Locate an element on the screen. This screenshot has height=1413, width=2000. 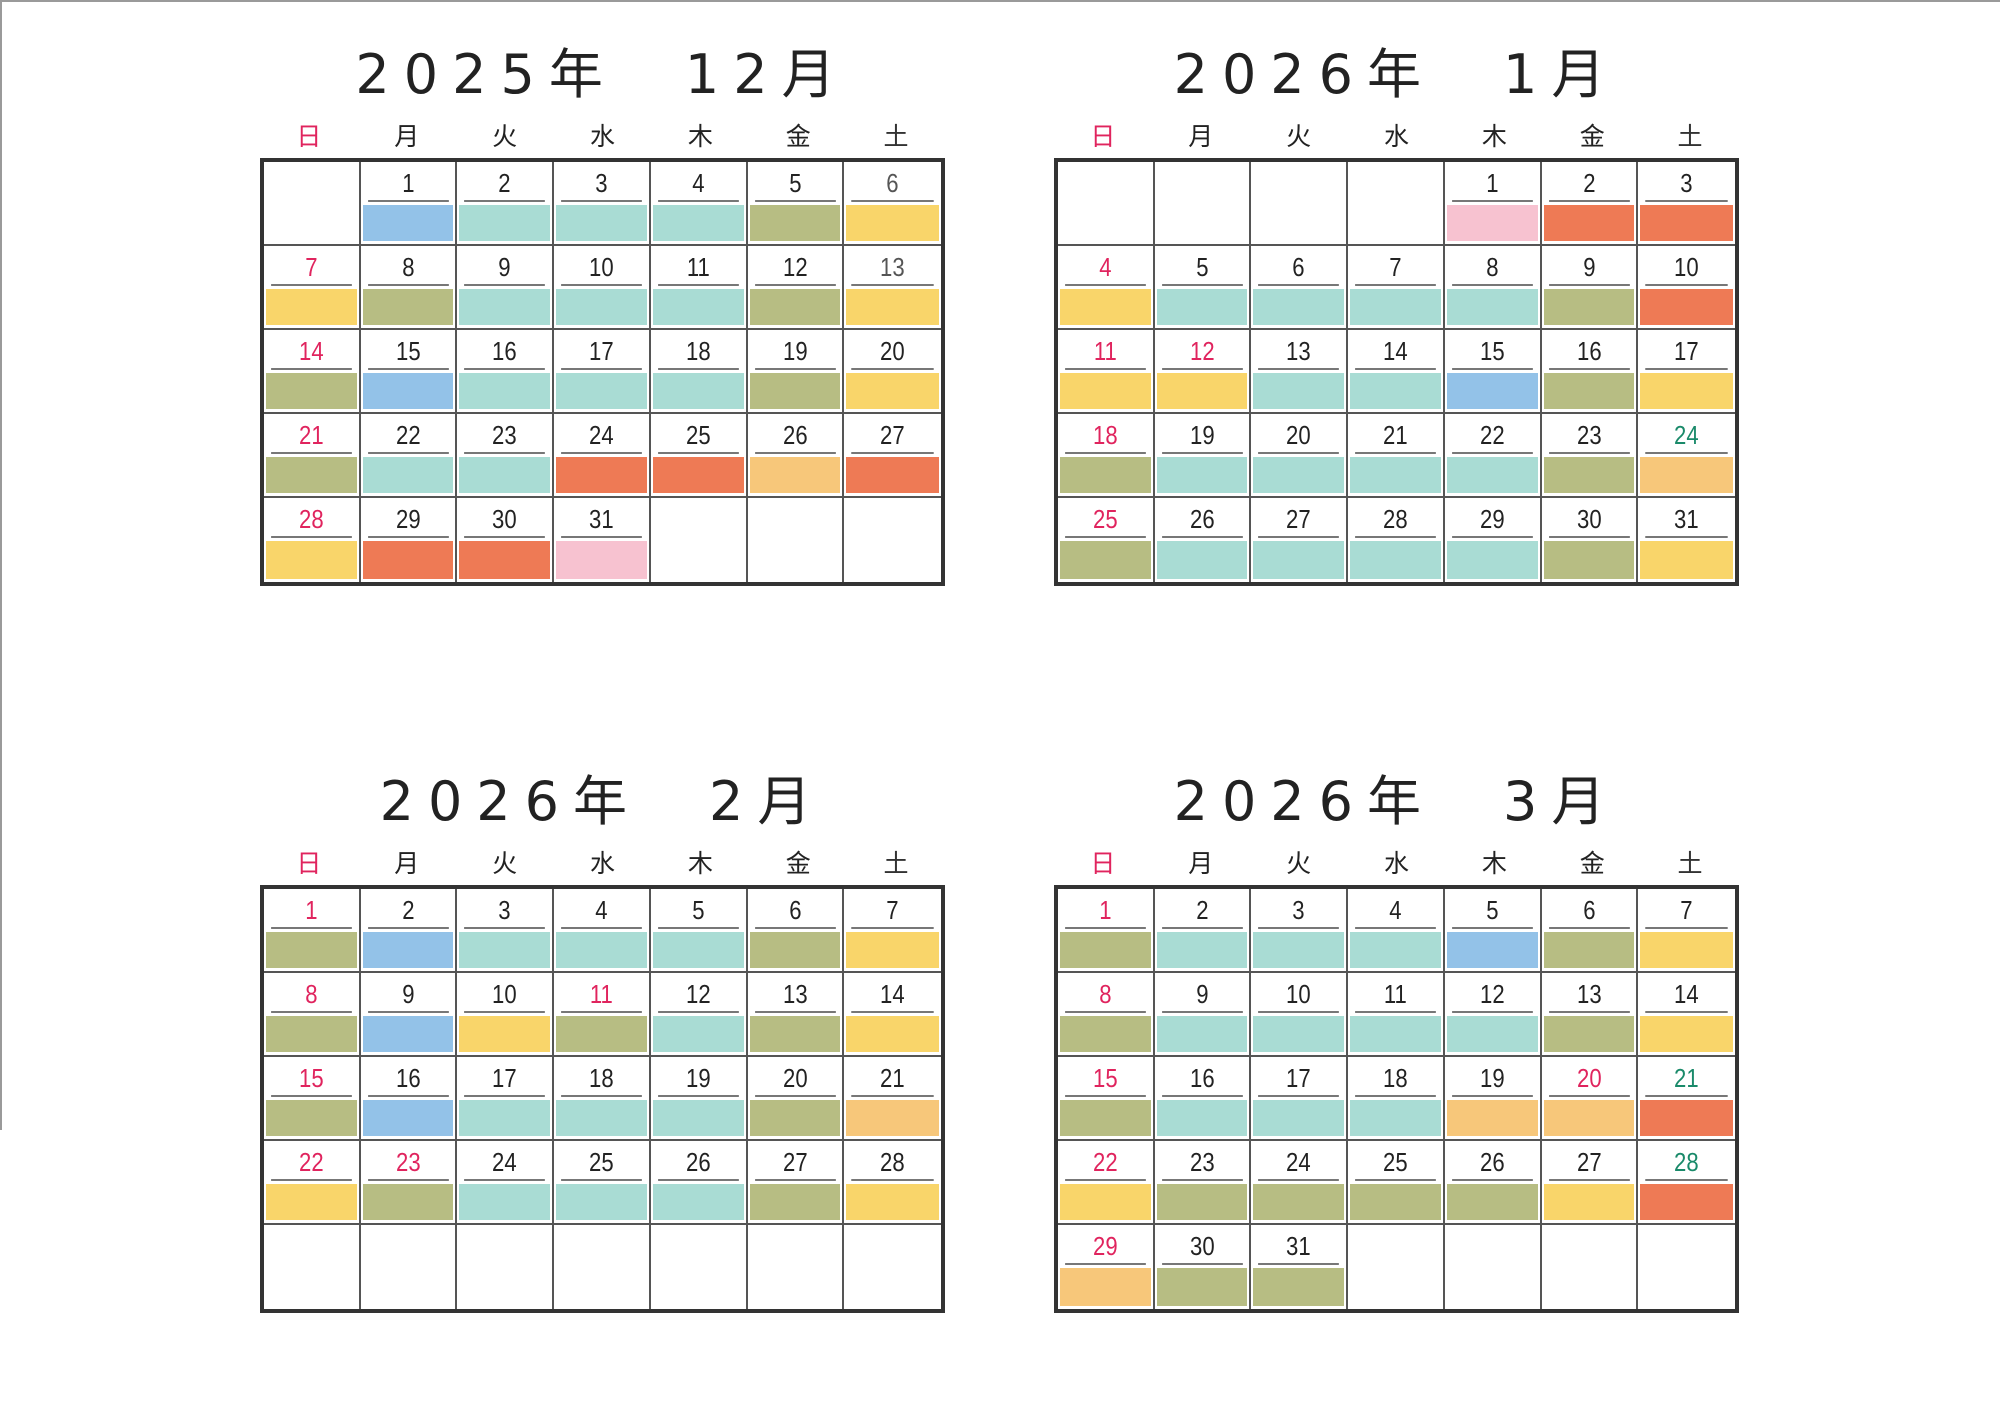
day-cell: 12 is located at coordinates (1203, 372).